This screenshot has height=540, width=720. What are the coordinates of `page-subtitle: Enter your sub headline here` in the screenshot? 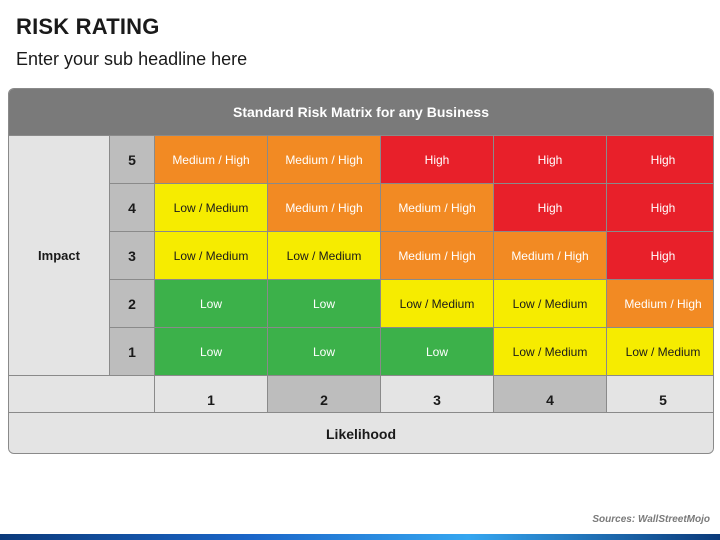 It's located at (132, 59).